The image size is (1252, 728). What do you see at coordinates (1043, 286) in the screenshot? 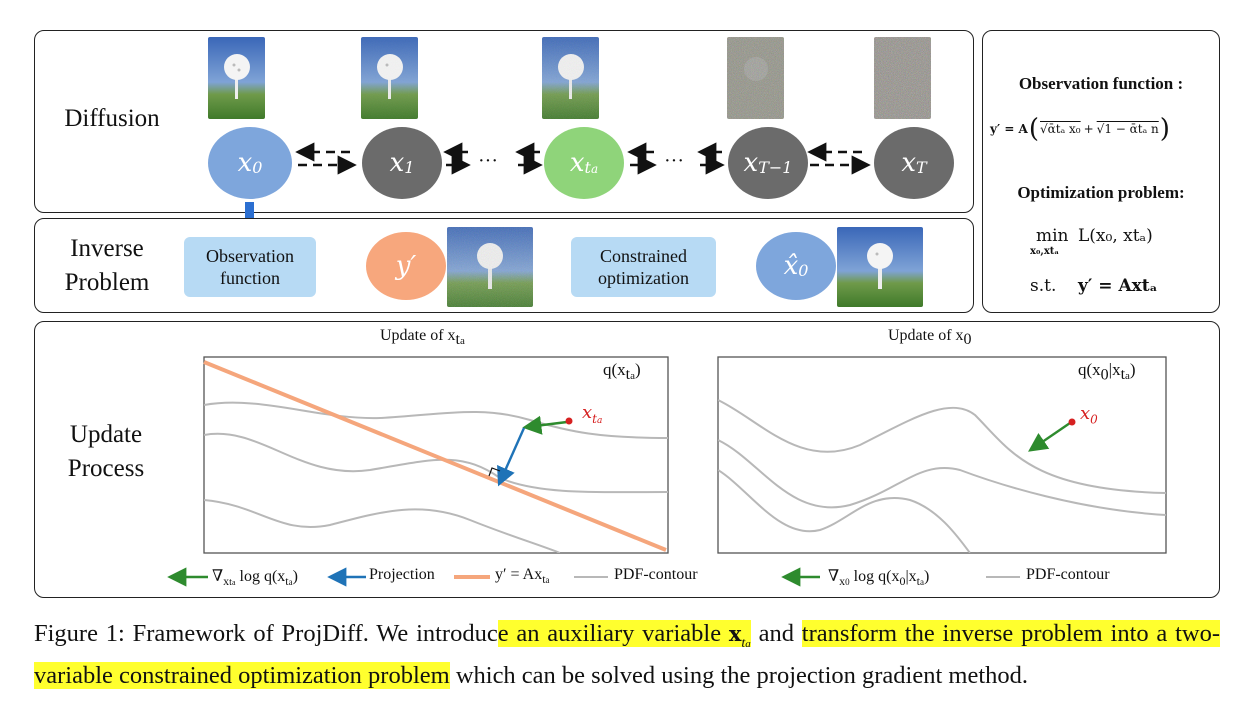
I see `st-word: s.t.` at bounding box center [1043, 286].